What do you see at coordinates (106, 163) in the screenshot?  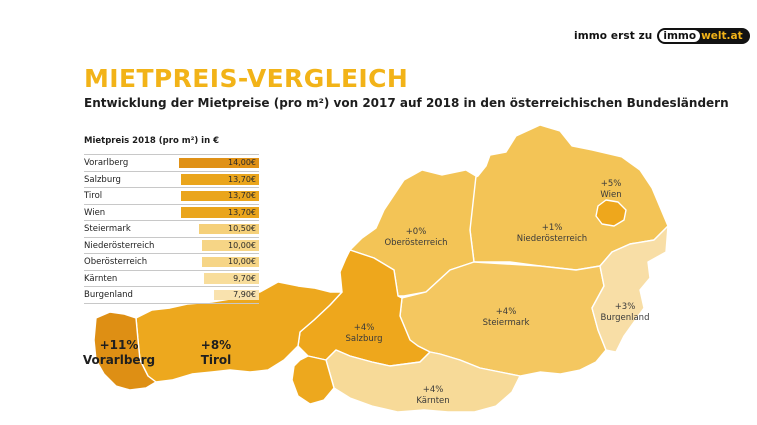 I see `legend-region-name: Vorarlberg` at bounding box center [106, 163].